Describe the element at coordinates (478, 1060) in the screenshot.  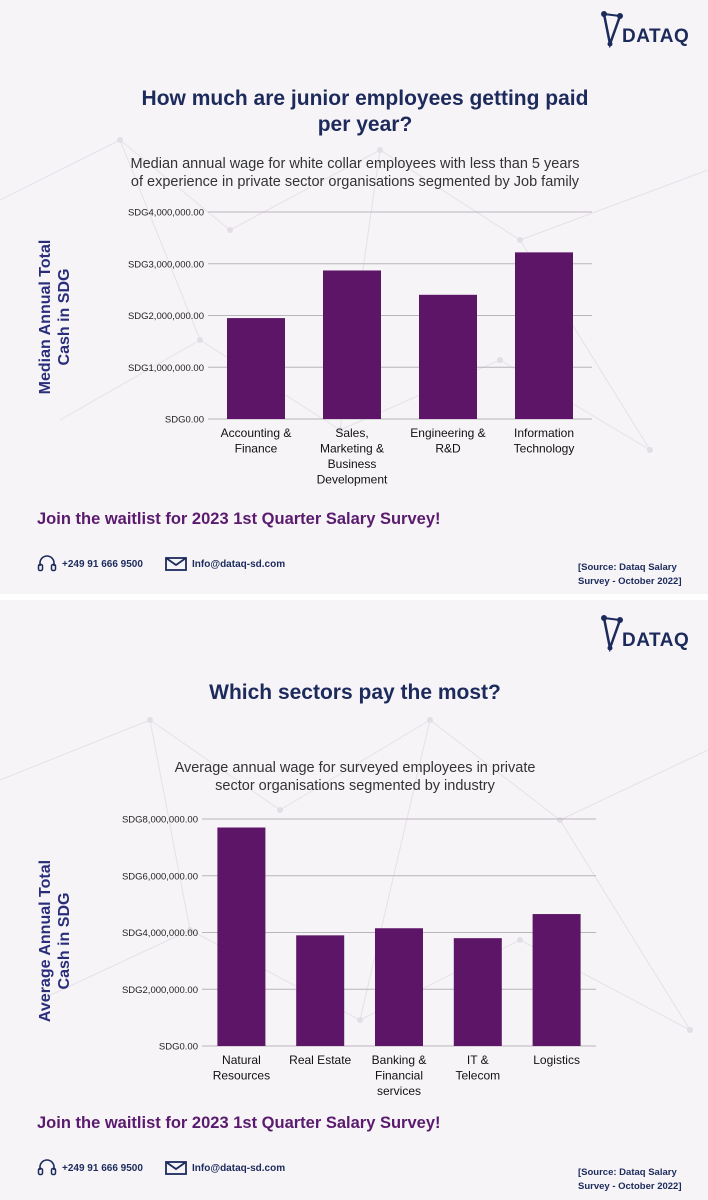
I see `x-category-label: IT &` at that location.